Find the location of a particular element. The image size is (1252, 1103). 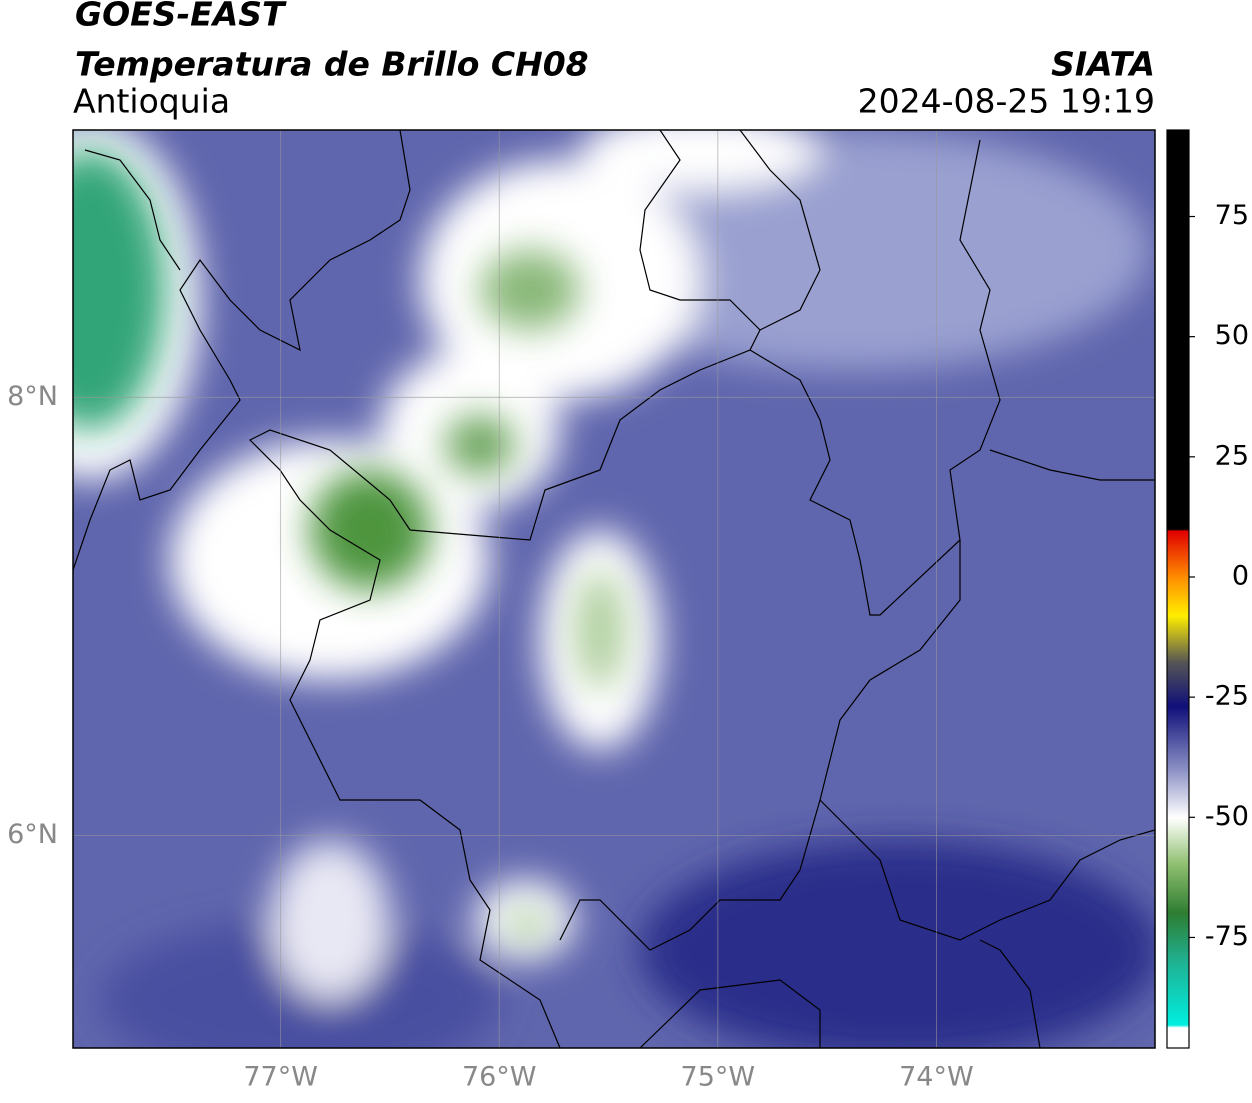

colorbar-tick-label: 50 is located at coordinates (1232, 335).